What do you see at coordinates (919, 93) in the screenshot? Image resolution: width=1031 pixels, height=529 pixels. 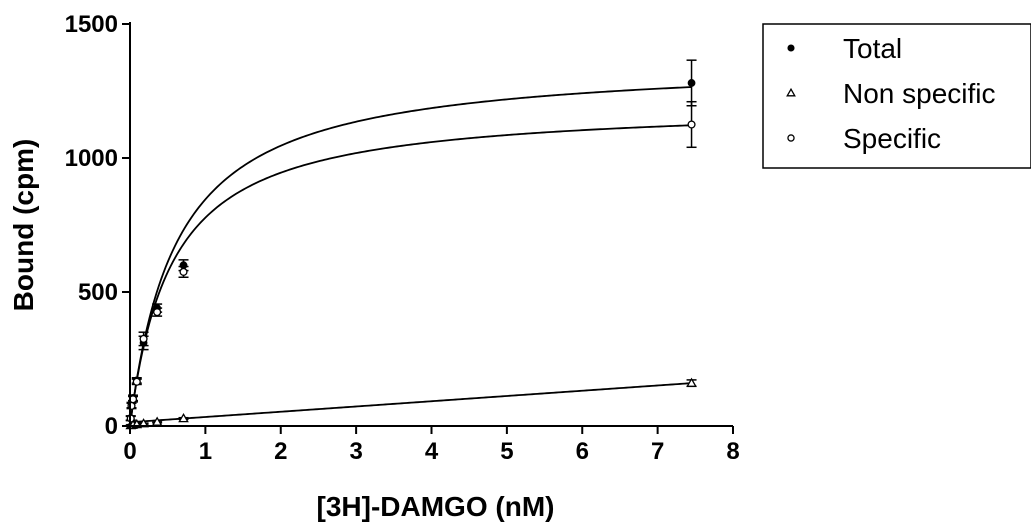 I see `legend-label: Non specific` at bounding box center [919, 93].